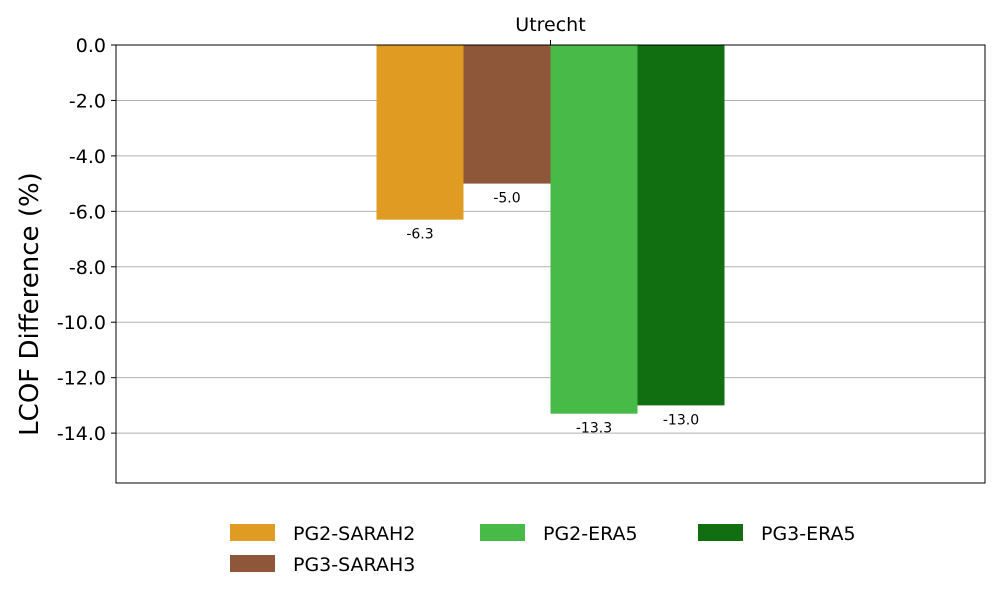  I want to click on y-tick-label: -4.0, so click(87, 157).